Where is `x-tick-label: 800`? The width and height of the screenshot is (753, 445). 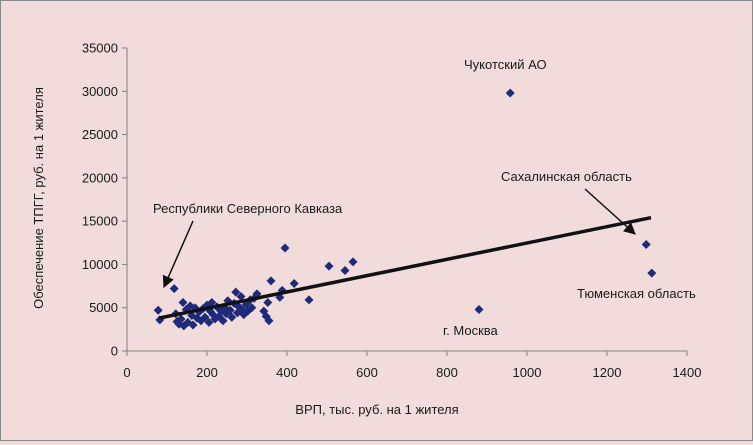
x-tick-label: 800 is located at coordinates (447, 372).